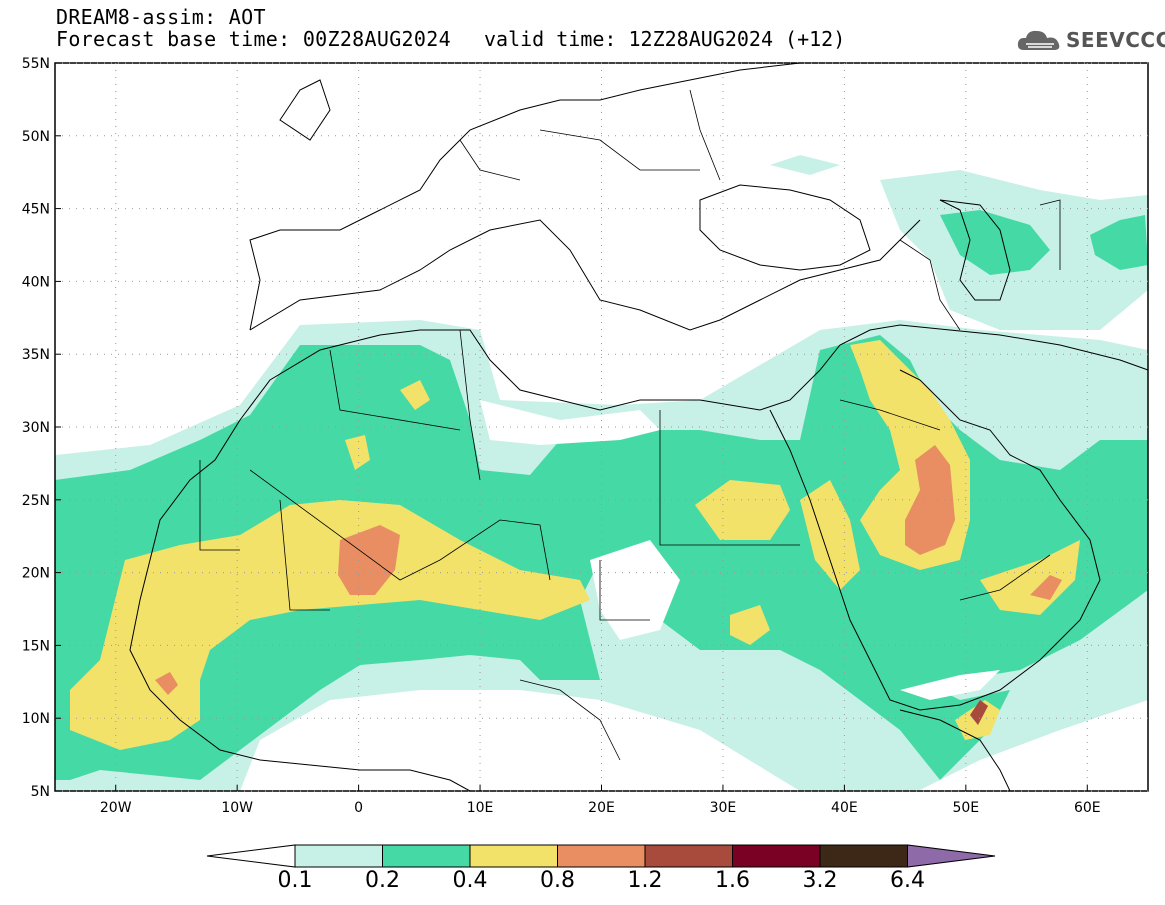 The height and width of the screenshot is (905, 1165). I want to click on lat-label: 30N, so click(36, 428).